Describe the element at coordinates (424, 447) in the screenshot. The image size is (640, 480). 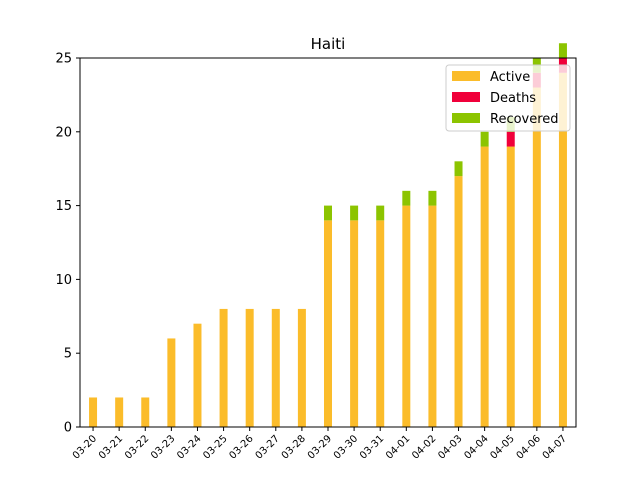
I see `x-tick-label: 04-02` at that location.